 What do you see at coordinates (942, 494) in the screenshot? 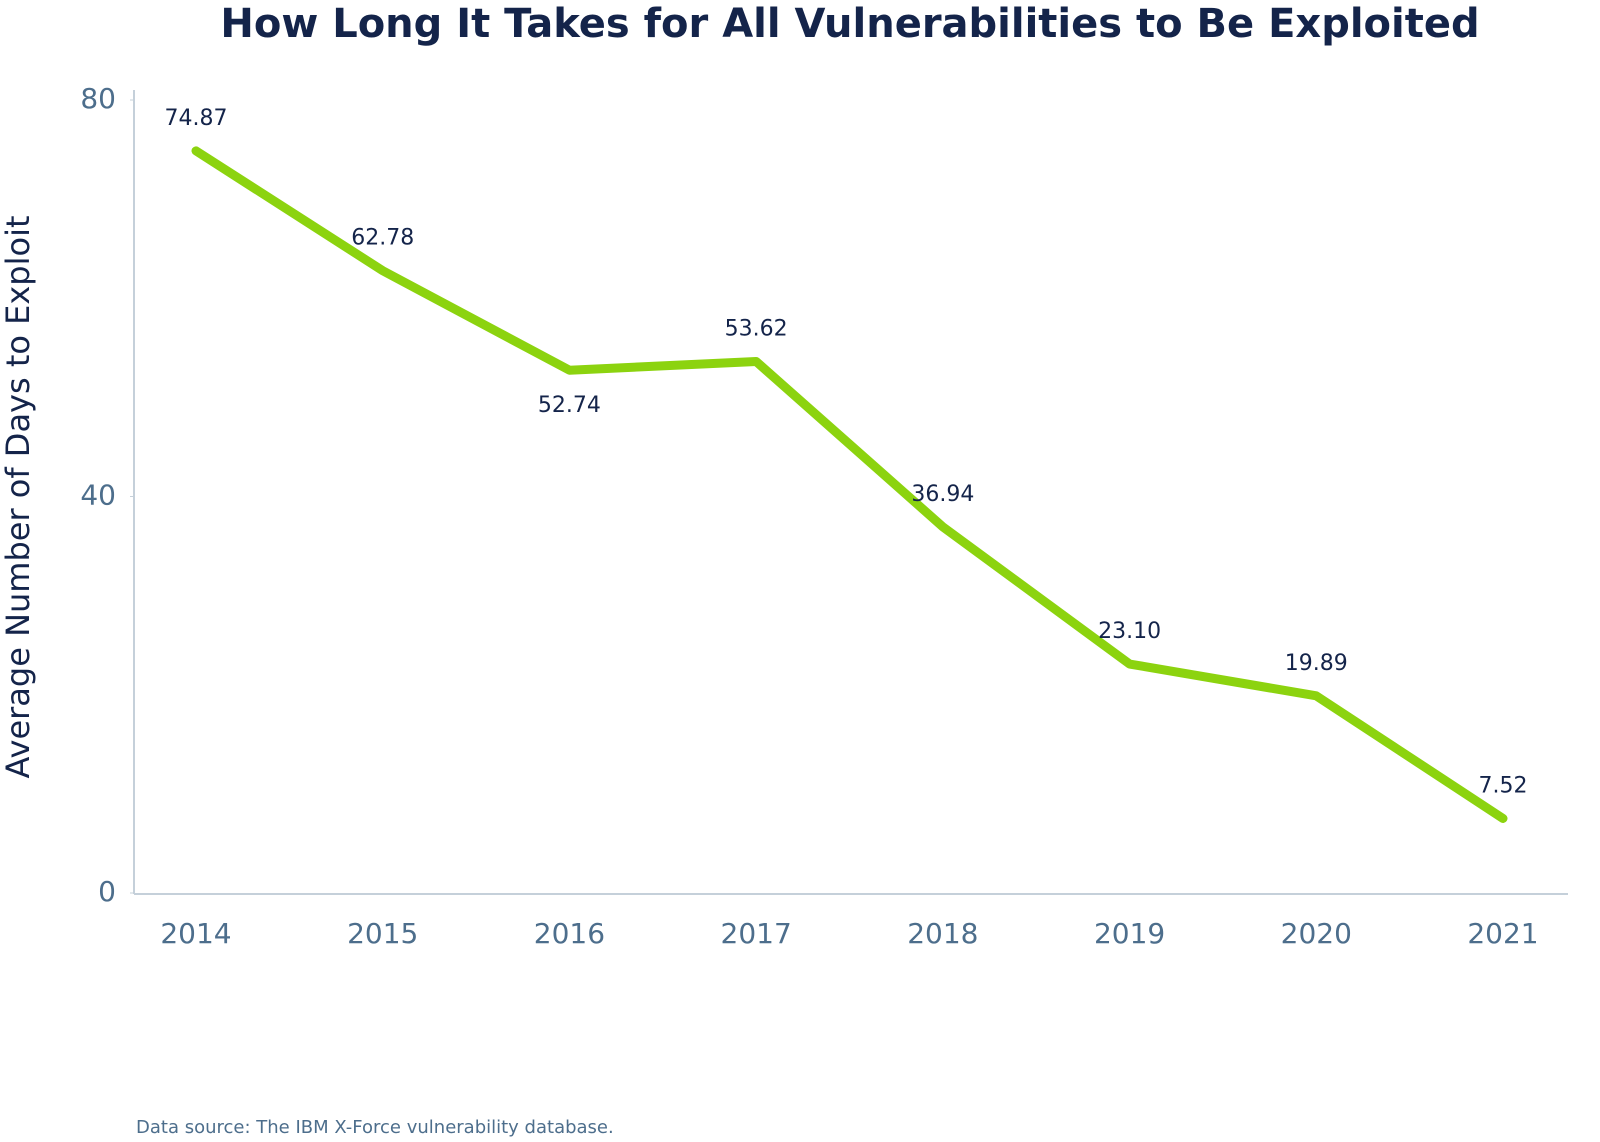
I see `data-label: 36.94` at bounding box center [942, 494].